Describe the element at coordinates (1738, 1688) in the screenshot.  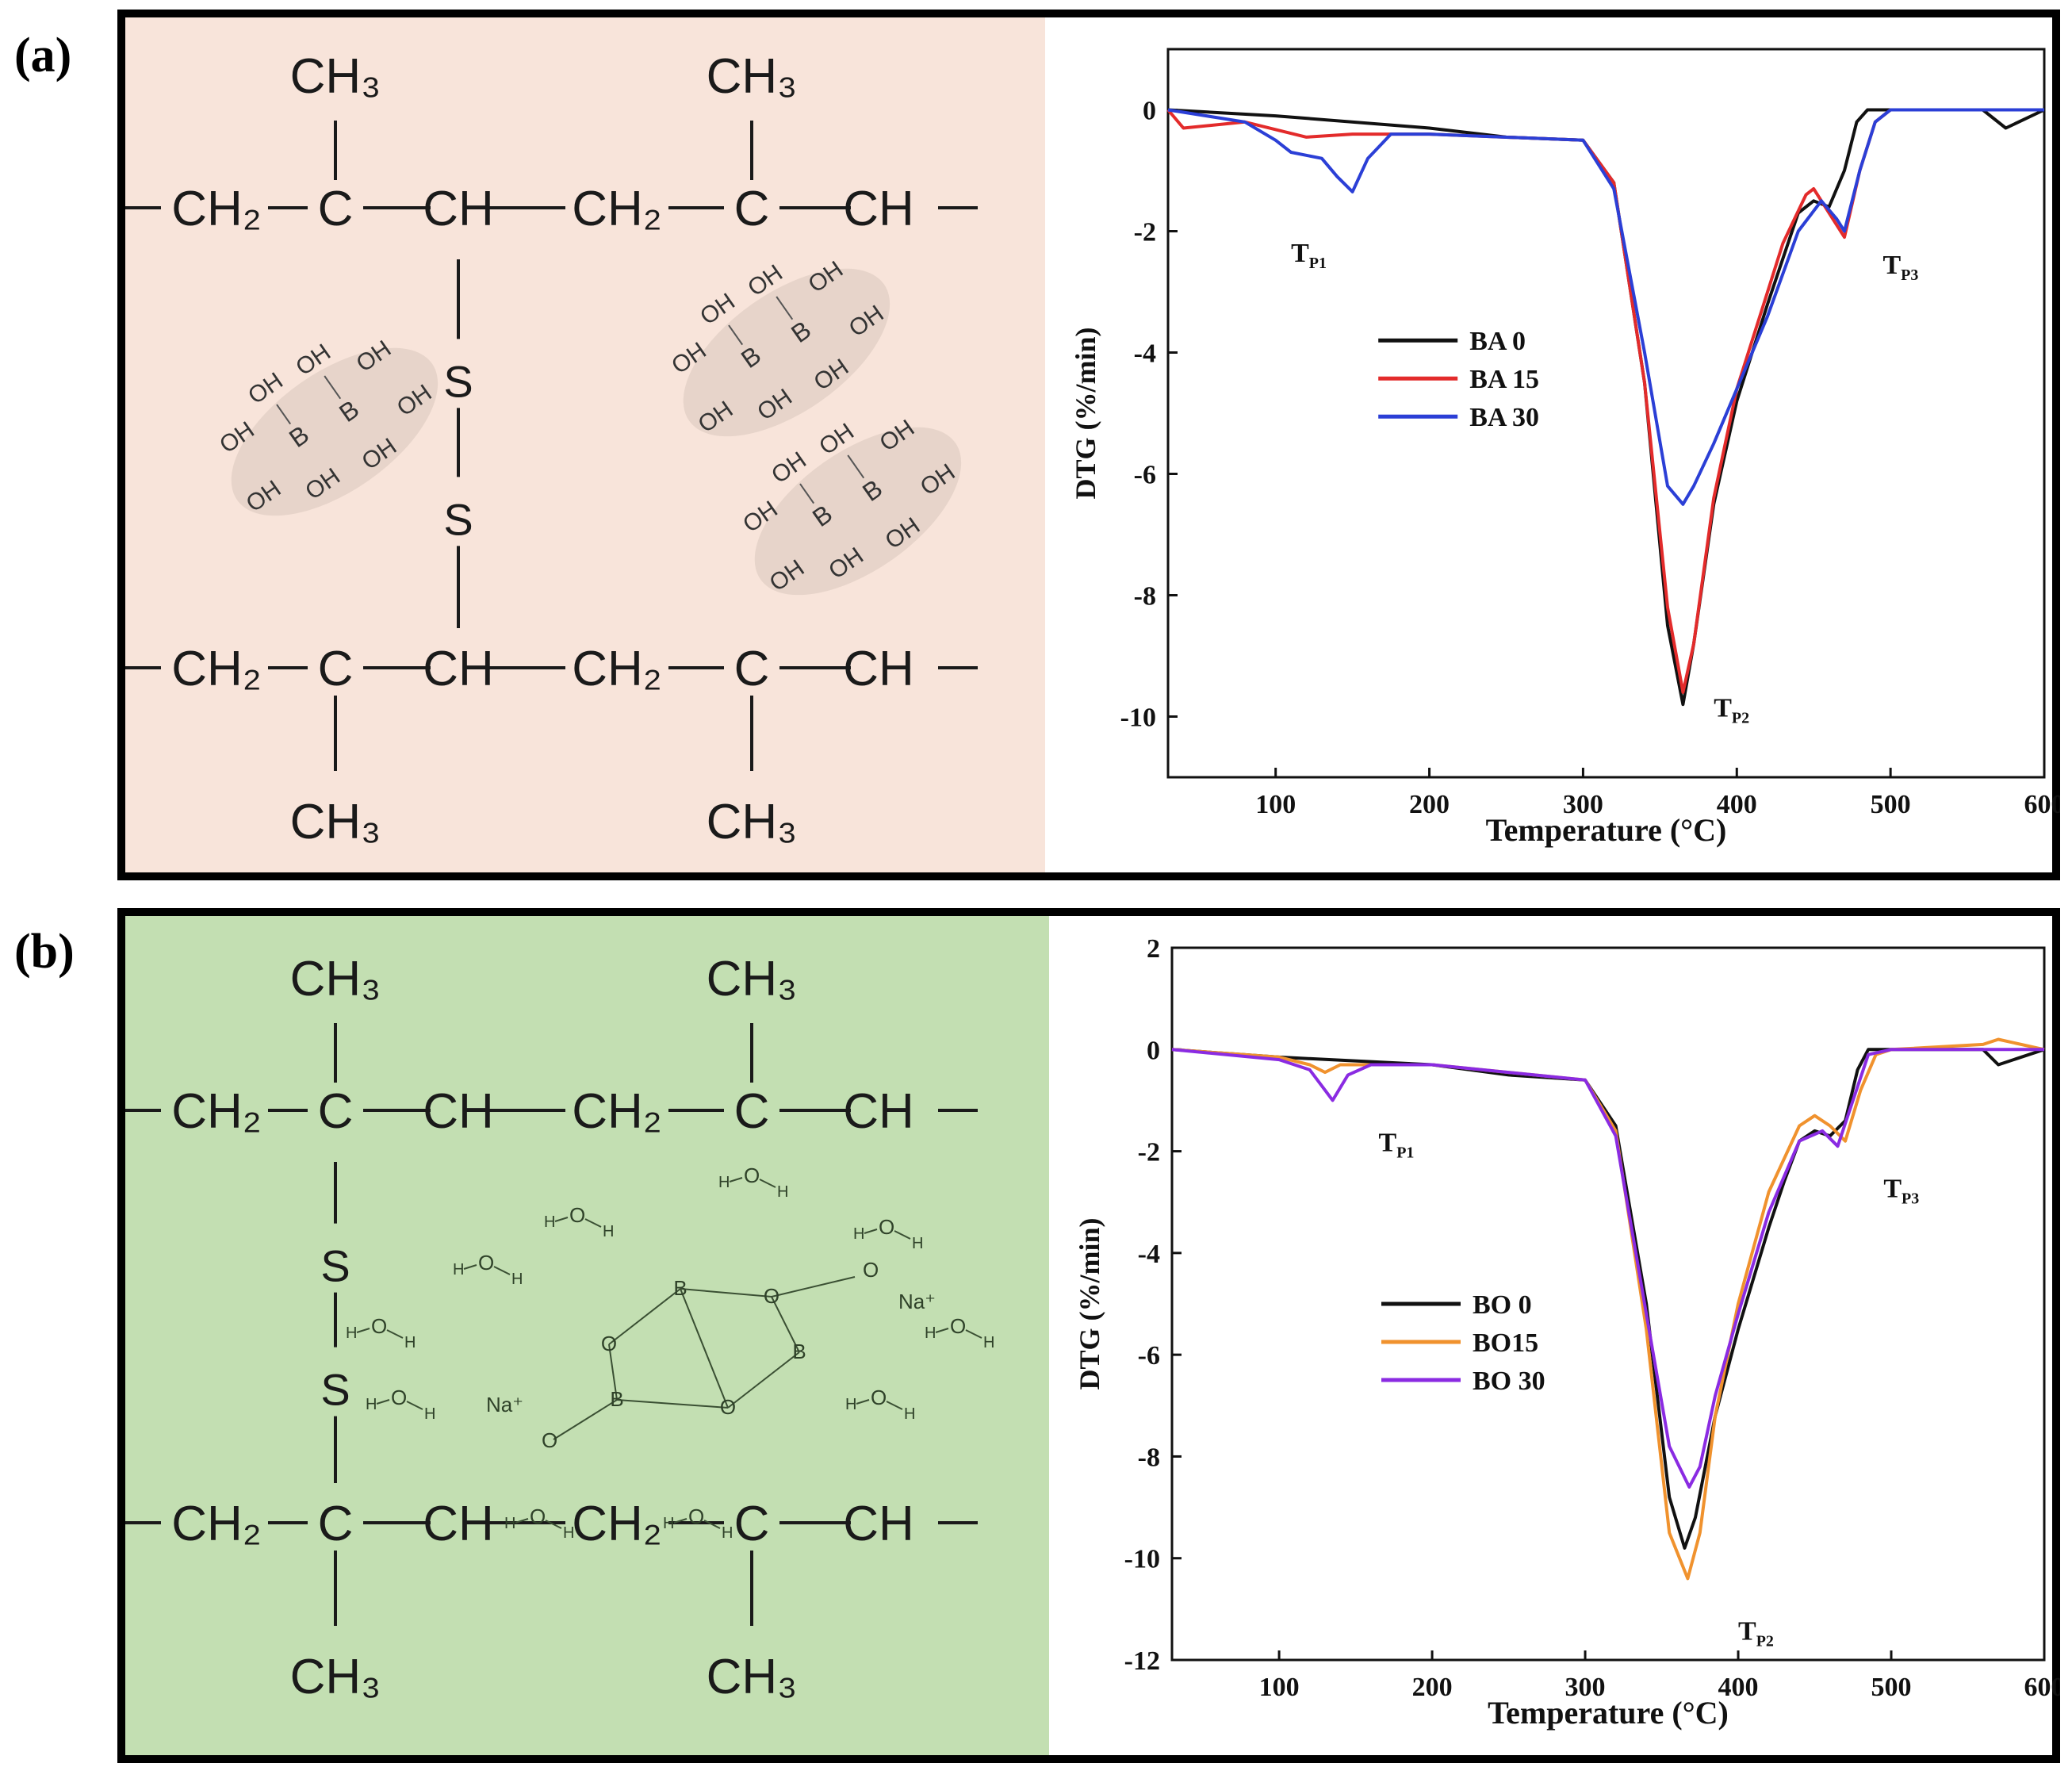
I see `b-x-tick-label: 400` at that location.